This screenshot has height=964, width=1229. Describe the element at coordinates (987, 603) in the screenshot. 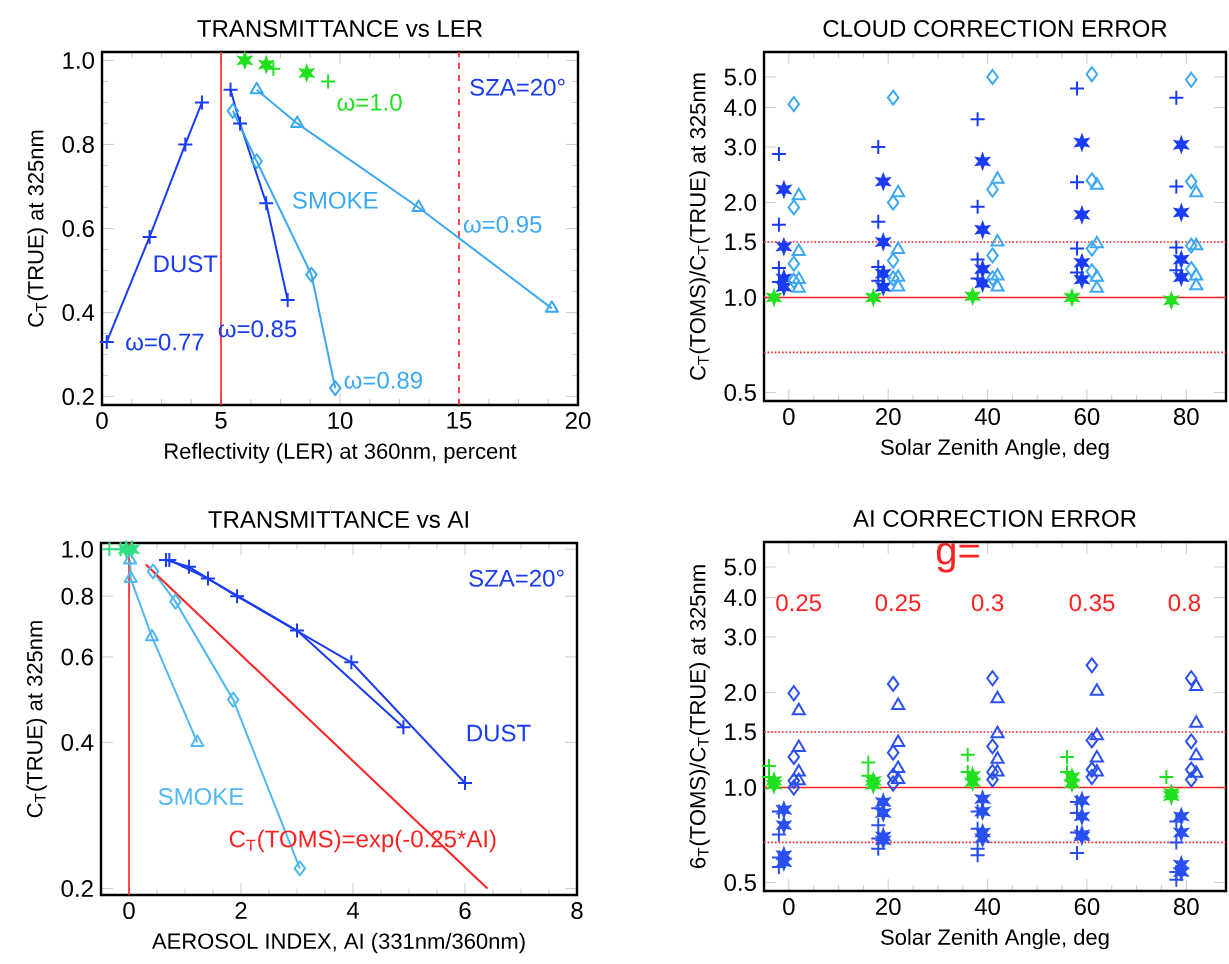

I see `annotation: 0.3` at that location.